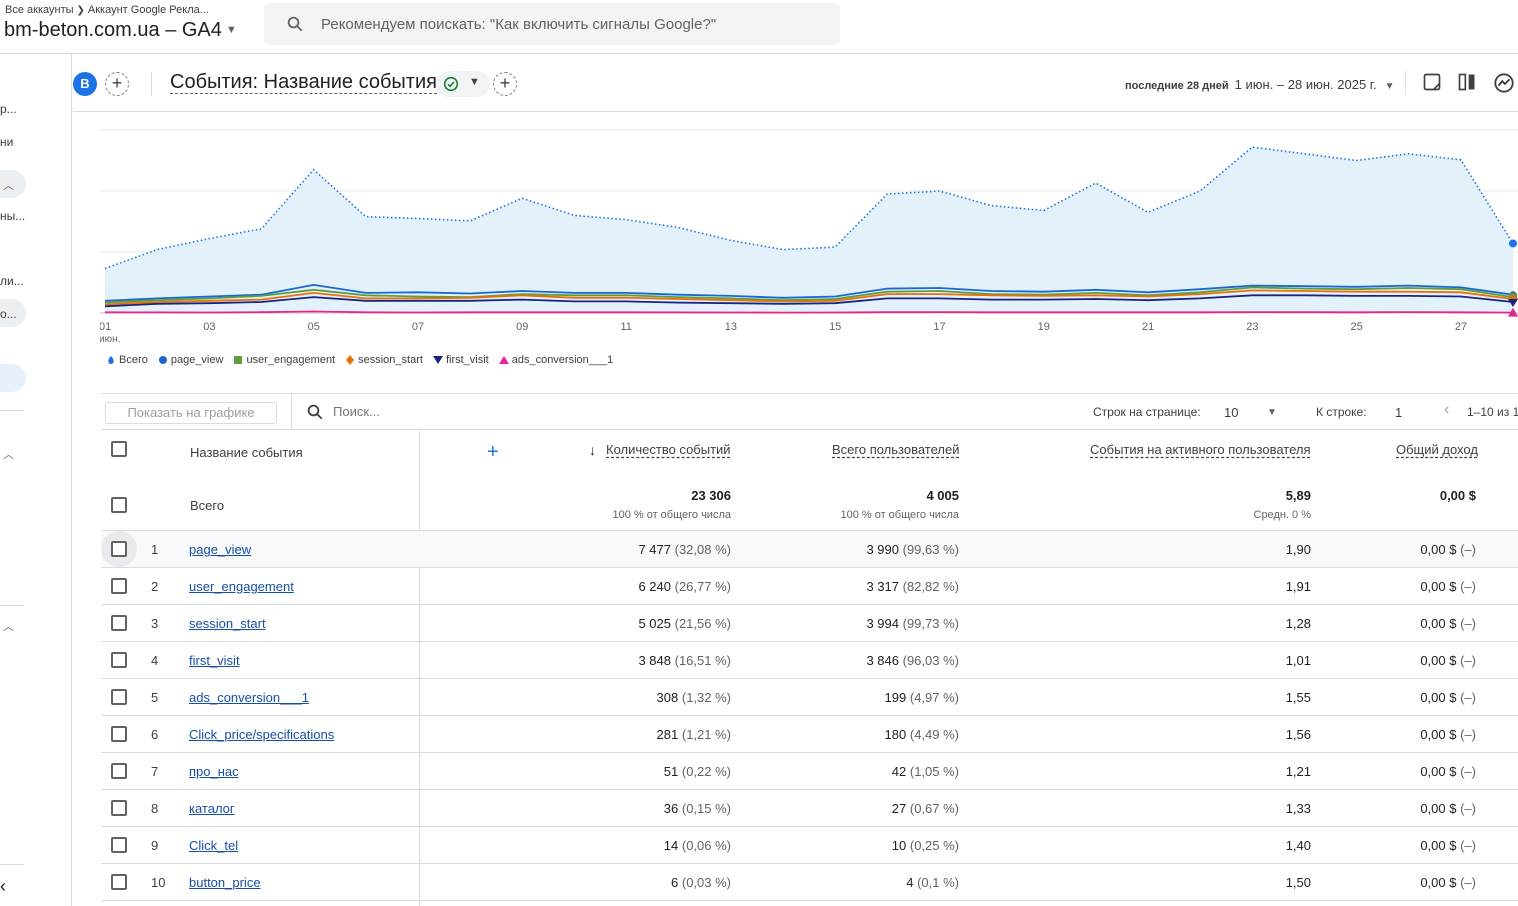 The height and width of the screenshot is (906, 1518). Describe the element at coordinates (706, 734) in the screenshot. I see `event-count-percent: (1,21 %)` at that location.